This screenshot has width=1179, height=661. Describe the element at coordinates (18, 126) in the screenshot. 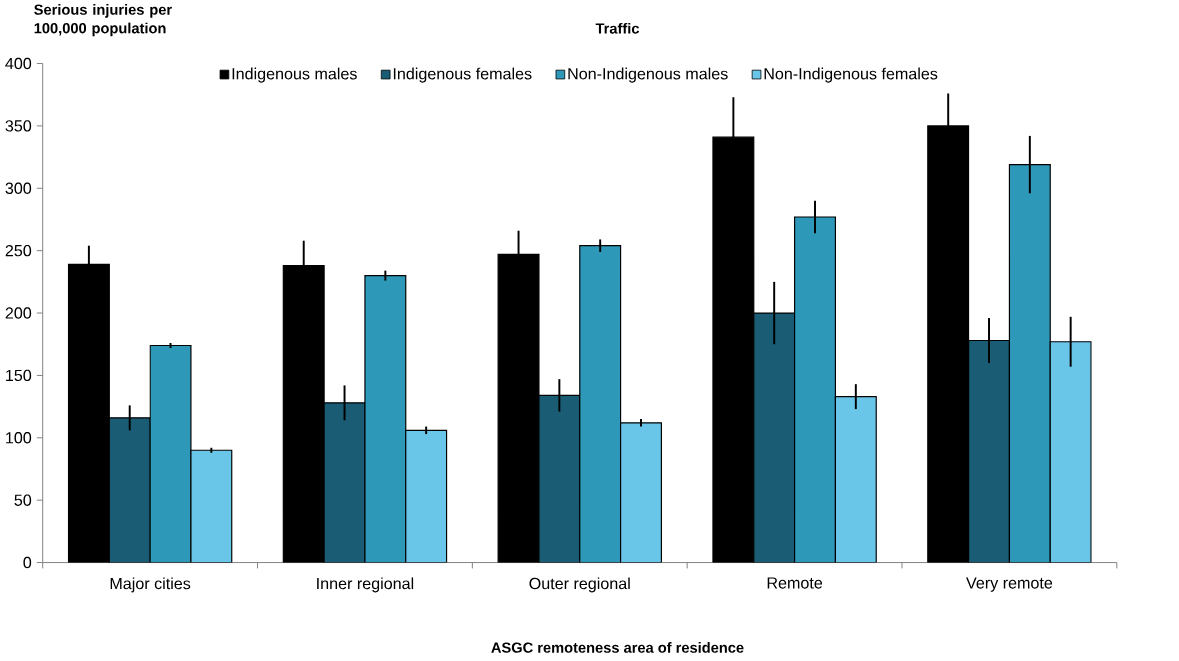

I see `y-tick-label: 350` at that location.